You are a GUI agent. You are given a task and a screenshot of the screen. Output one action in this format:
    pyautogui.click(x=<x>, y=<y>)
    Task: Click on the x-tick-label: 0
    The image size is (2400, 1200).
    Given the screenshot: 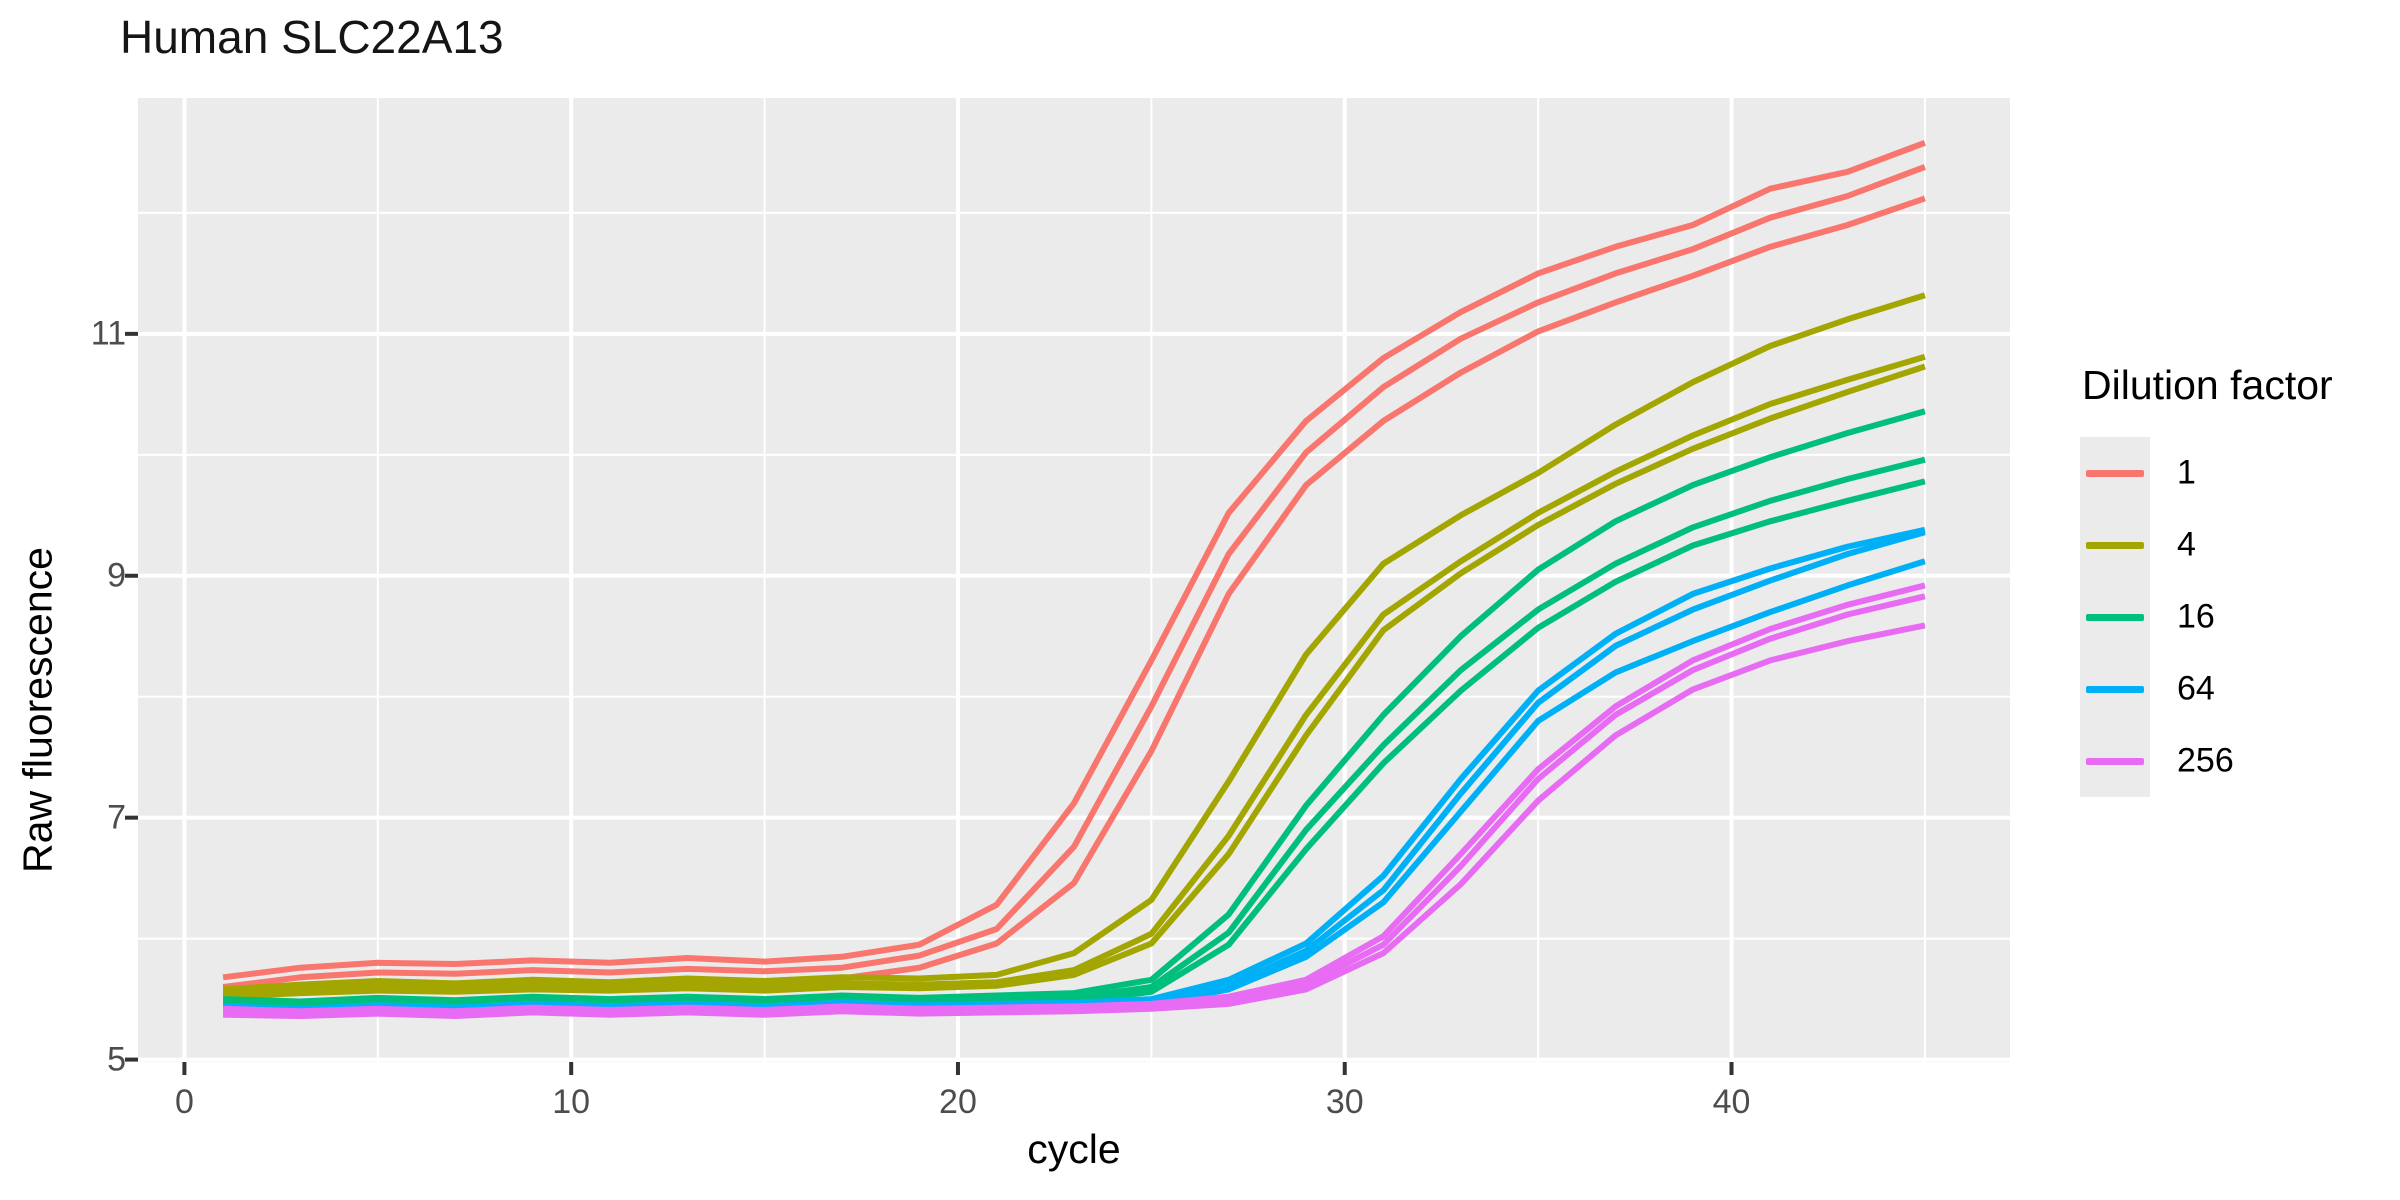 What is the action you would take?
    pyautogui.click(x=184, y=1102)
    